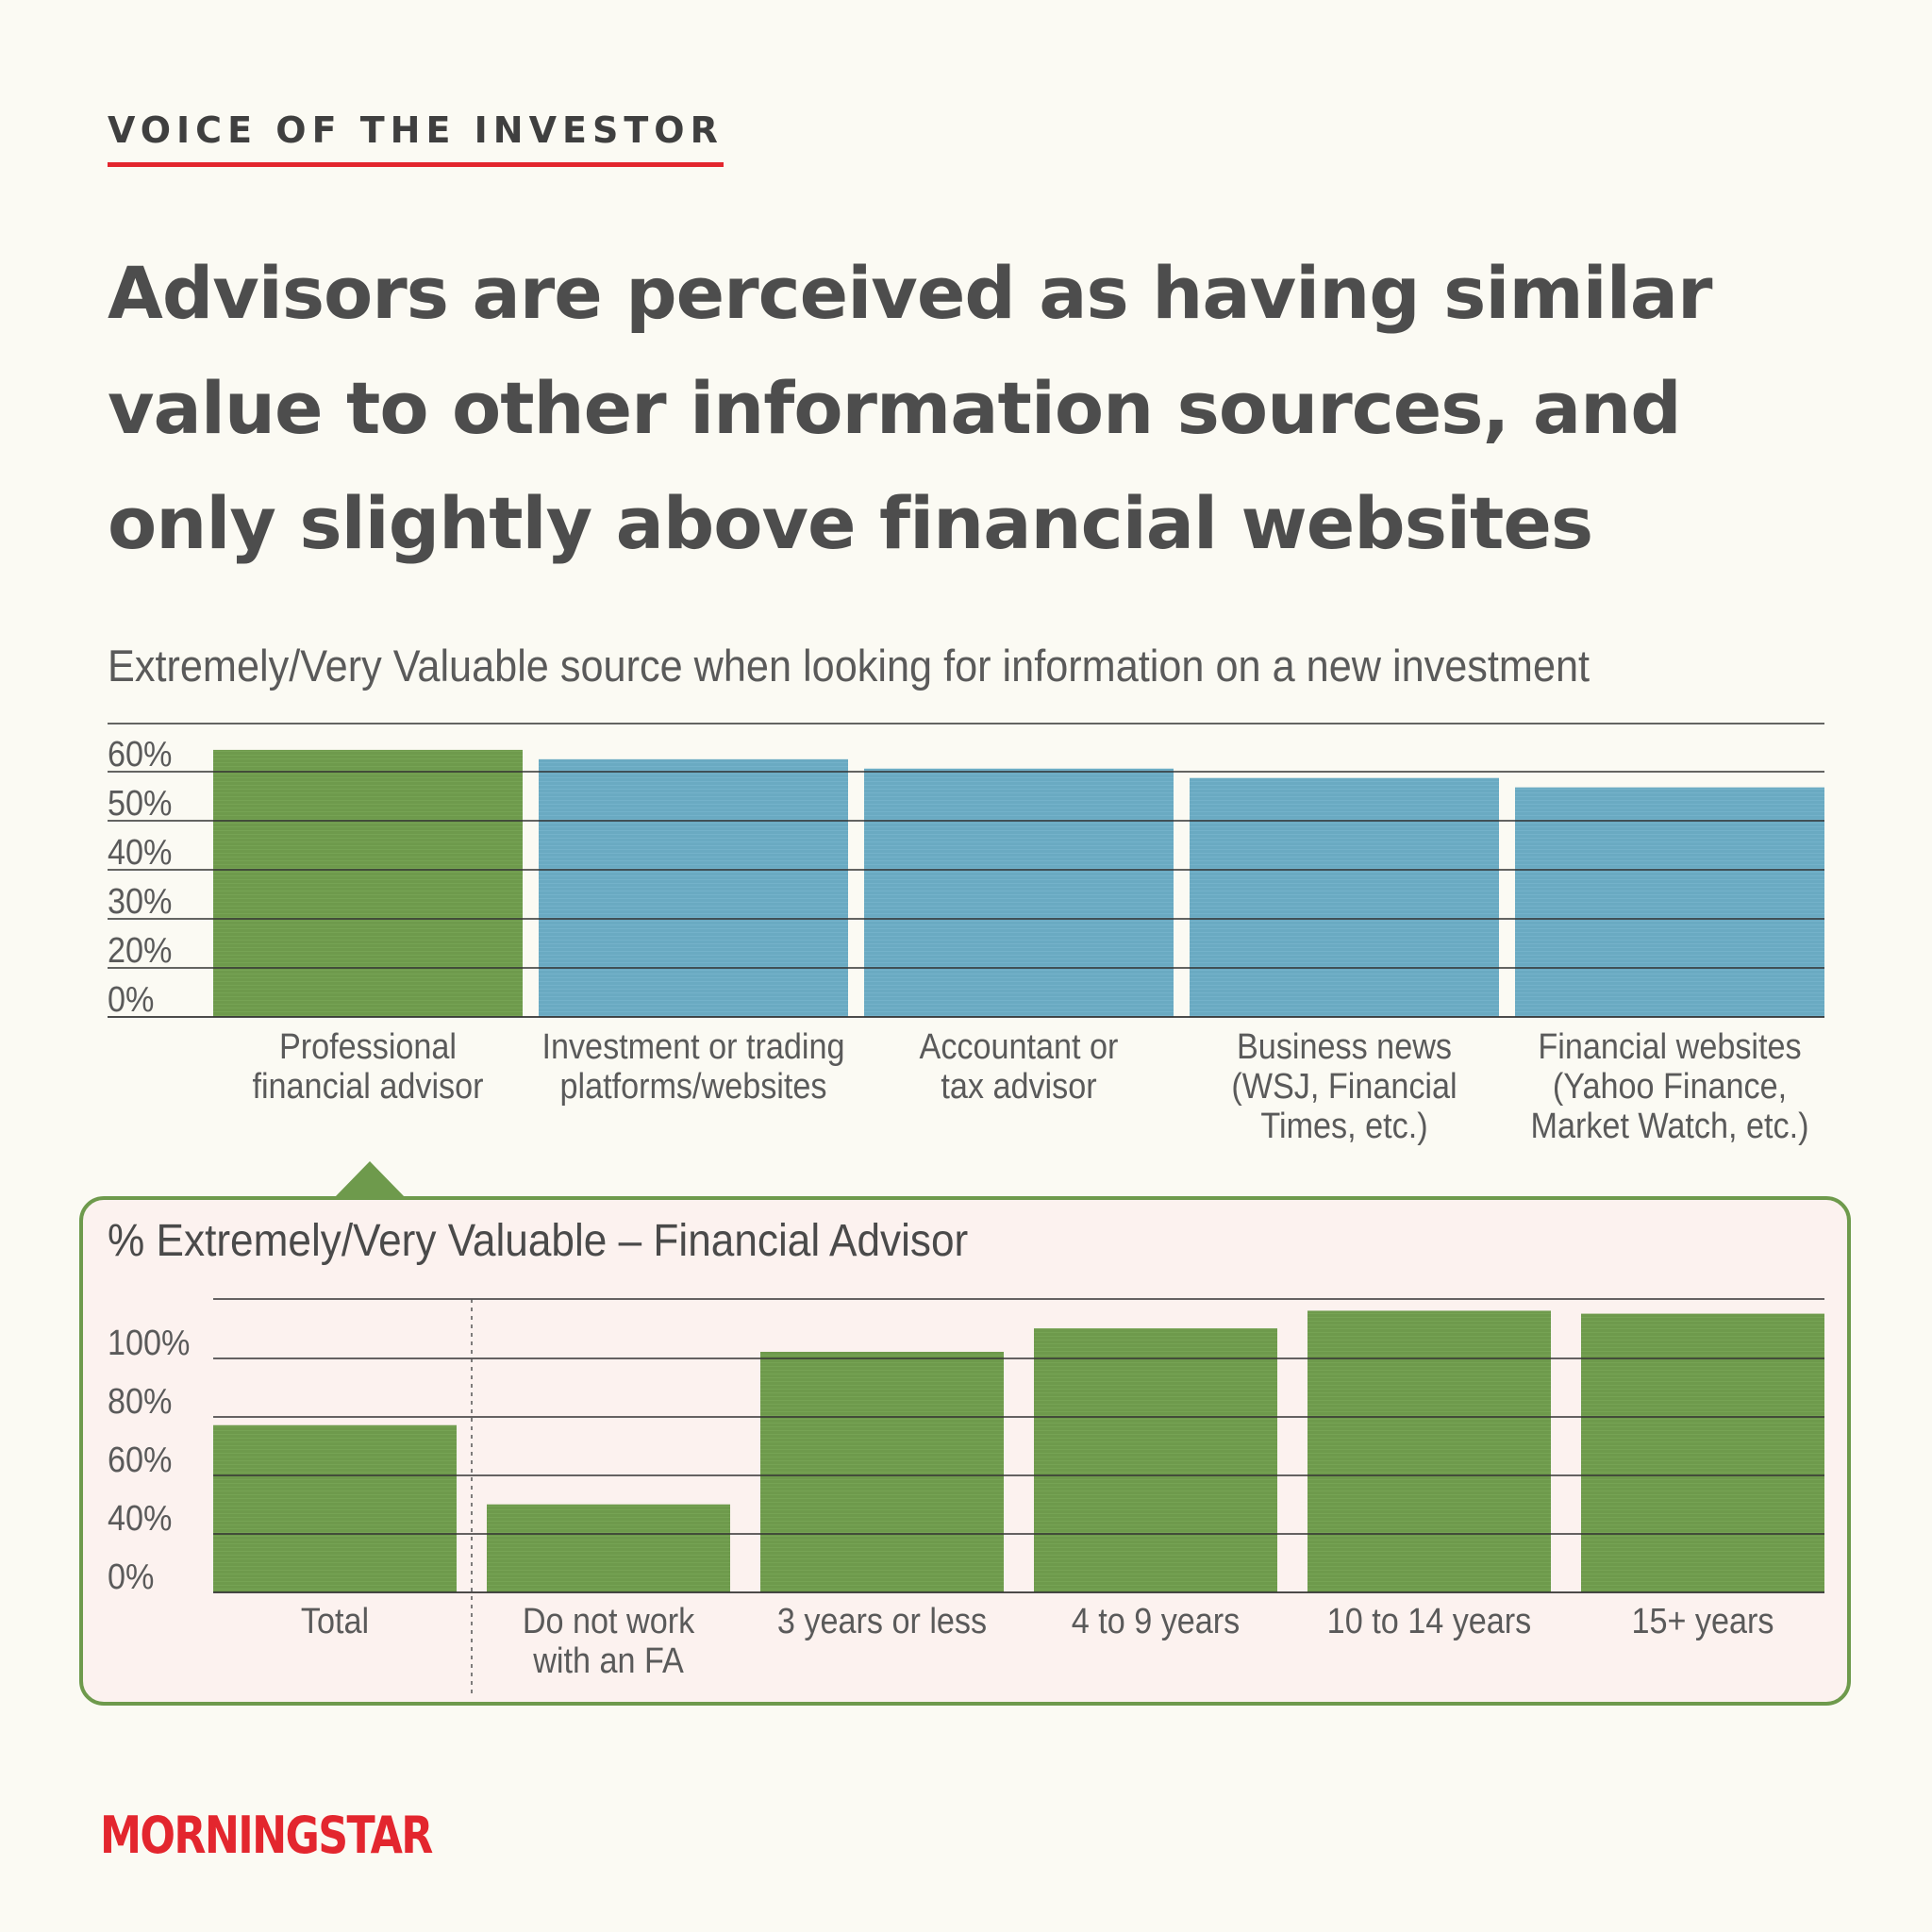  I want to click on category-label: 3 years or less, so click(882, 1621).